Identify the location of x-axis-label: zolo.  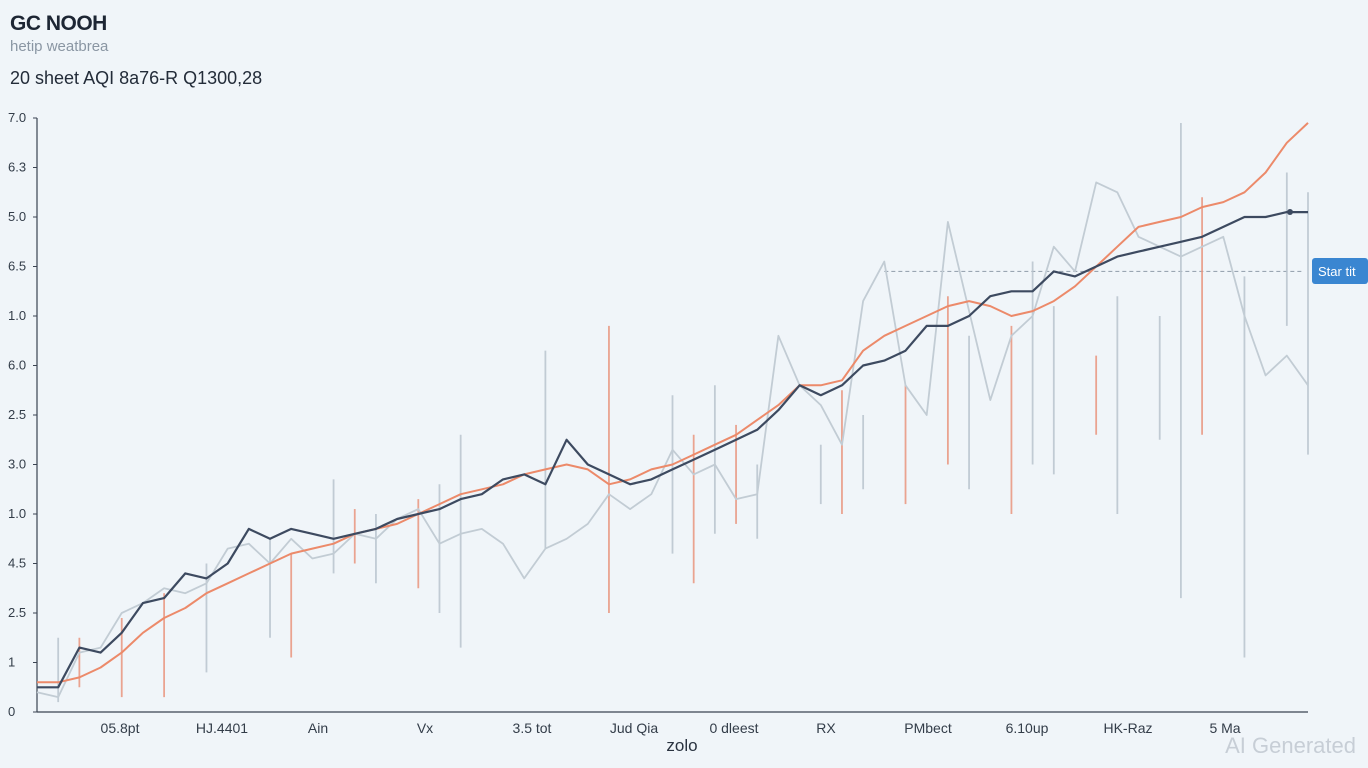
(681, 745).